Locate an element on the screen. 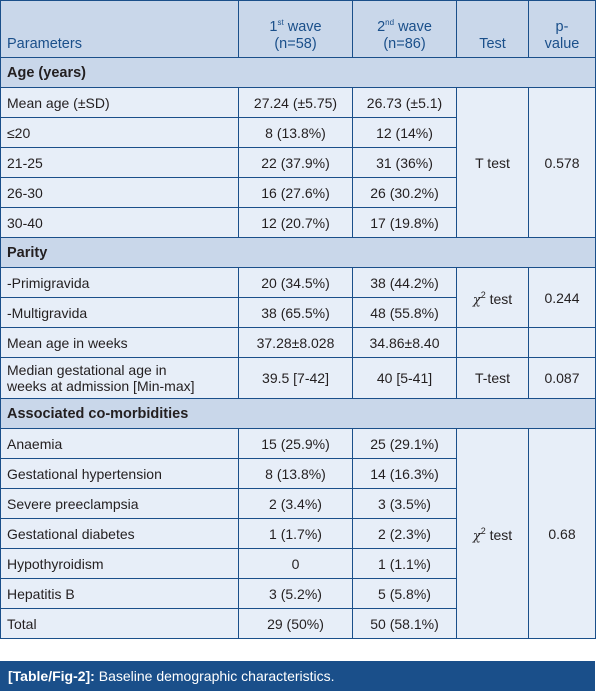  section-row-age: Age (years) is located at coordinates (298, 72).